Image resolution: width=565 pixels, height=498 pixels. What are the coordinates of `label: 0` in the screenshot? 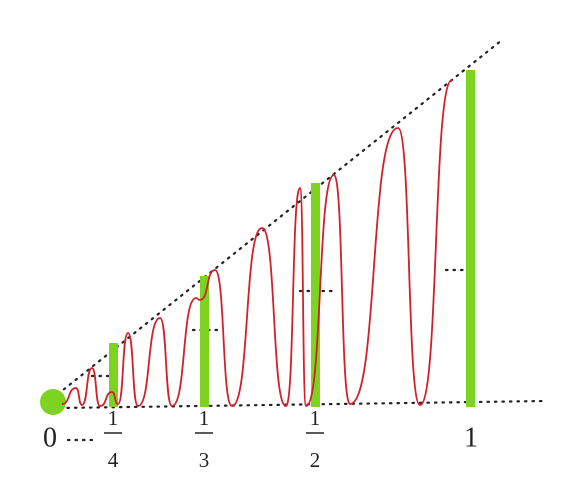 It's located at (50, 437).